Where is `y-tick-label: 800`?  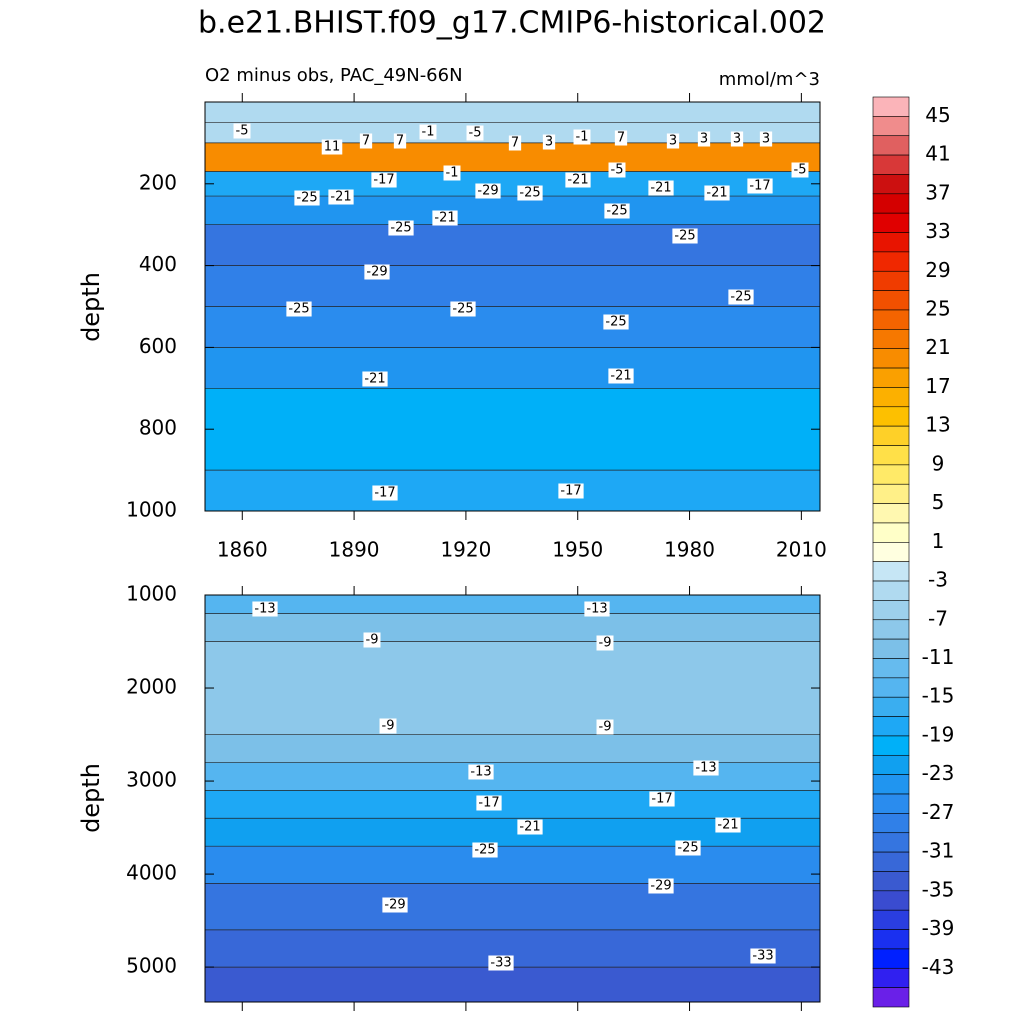
y-tick-label: 800 is located at coordinates (158, 428).